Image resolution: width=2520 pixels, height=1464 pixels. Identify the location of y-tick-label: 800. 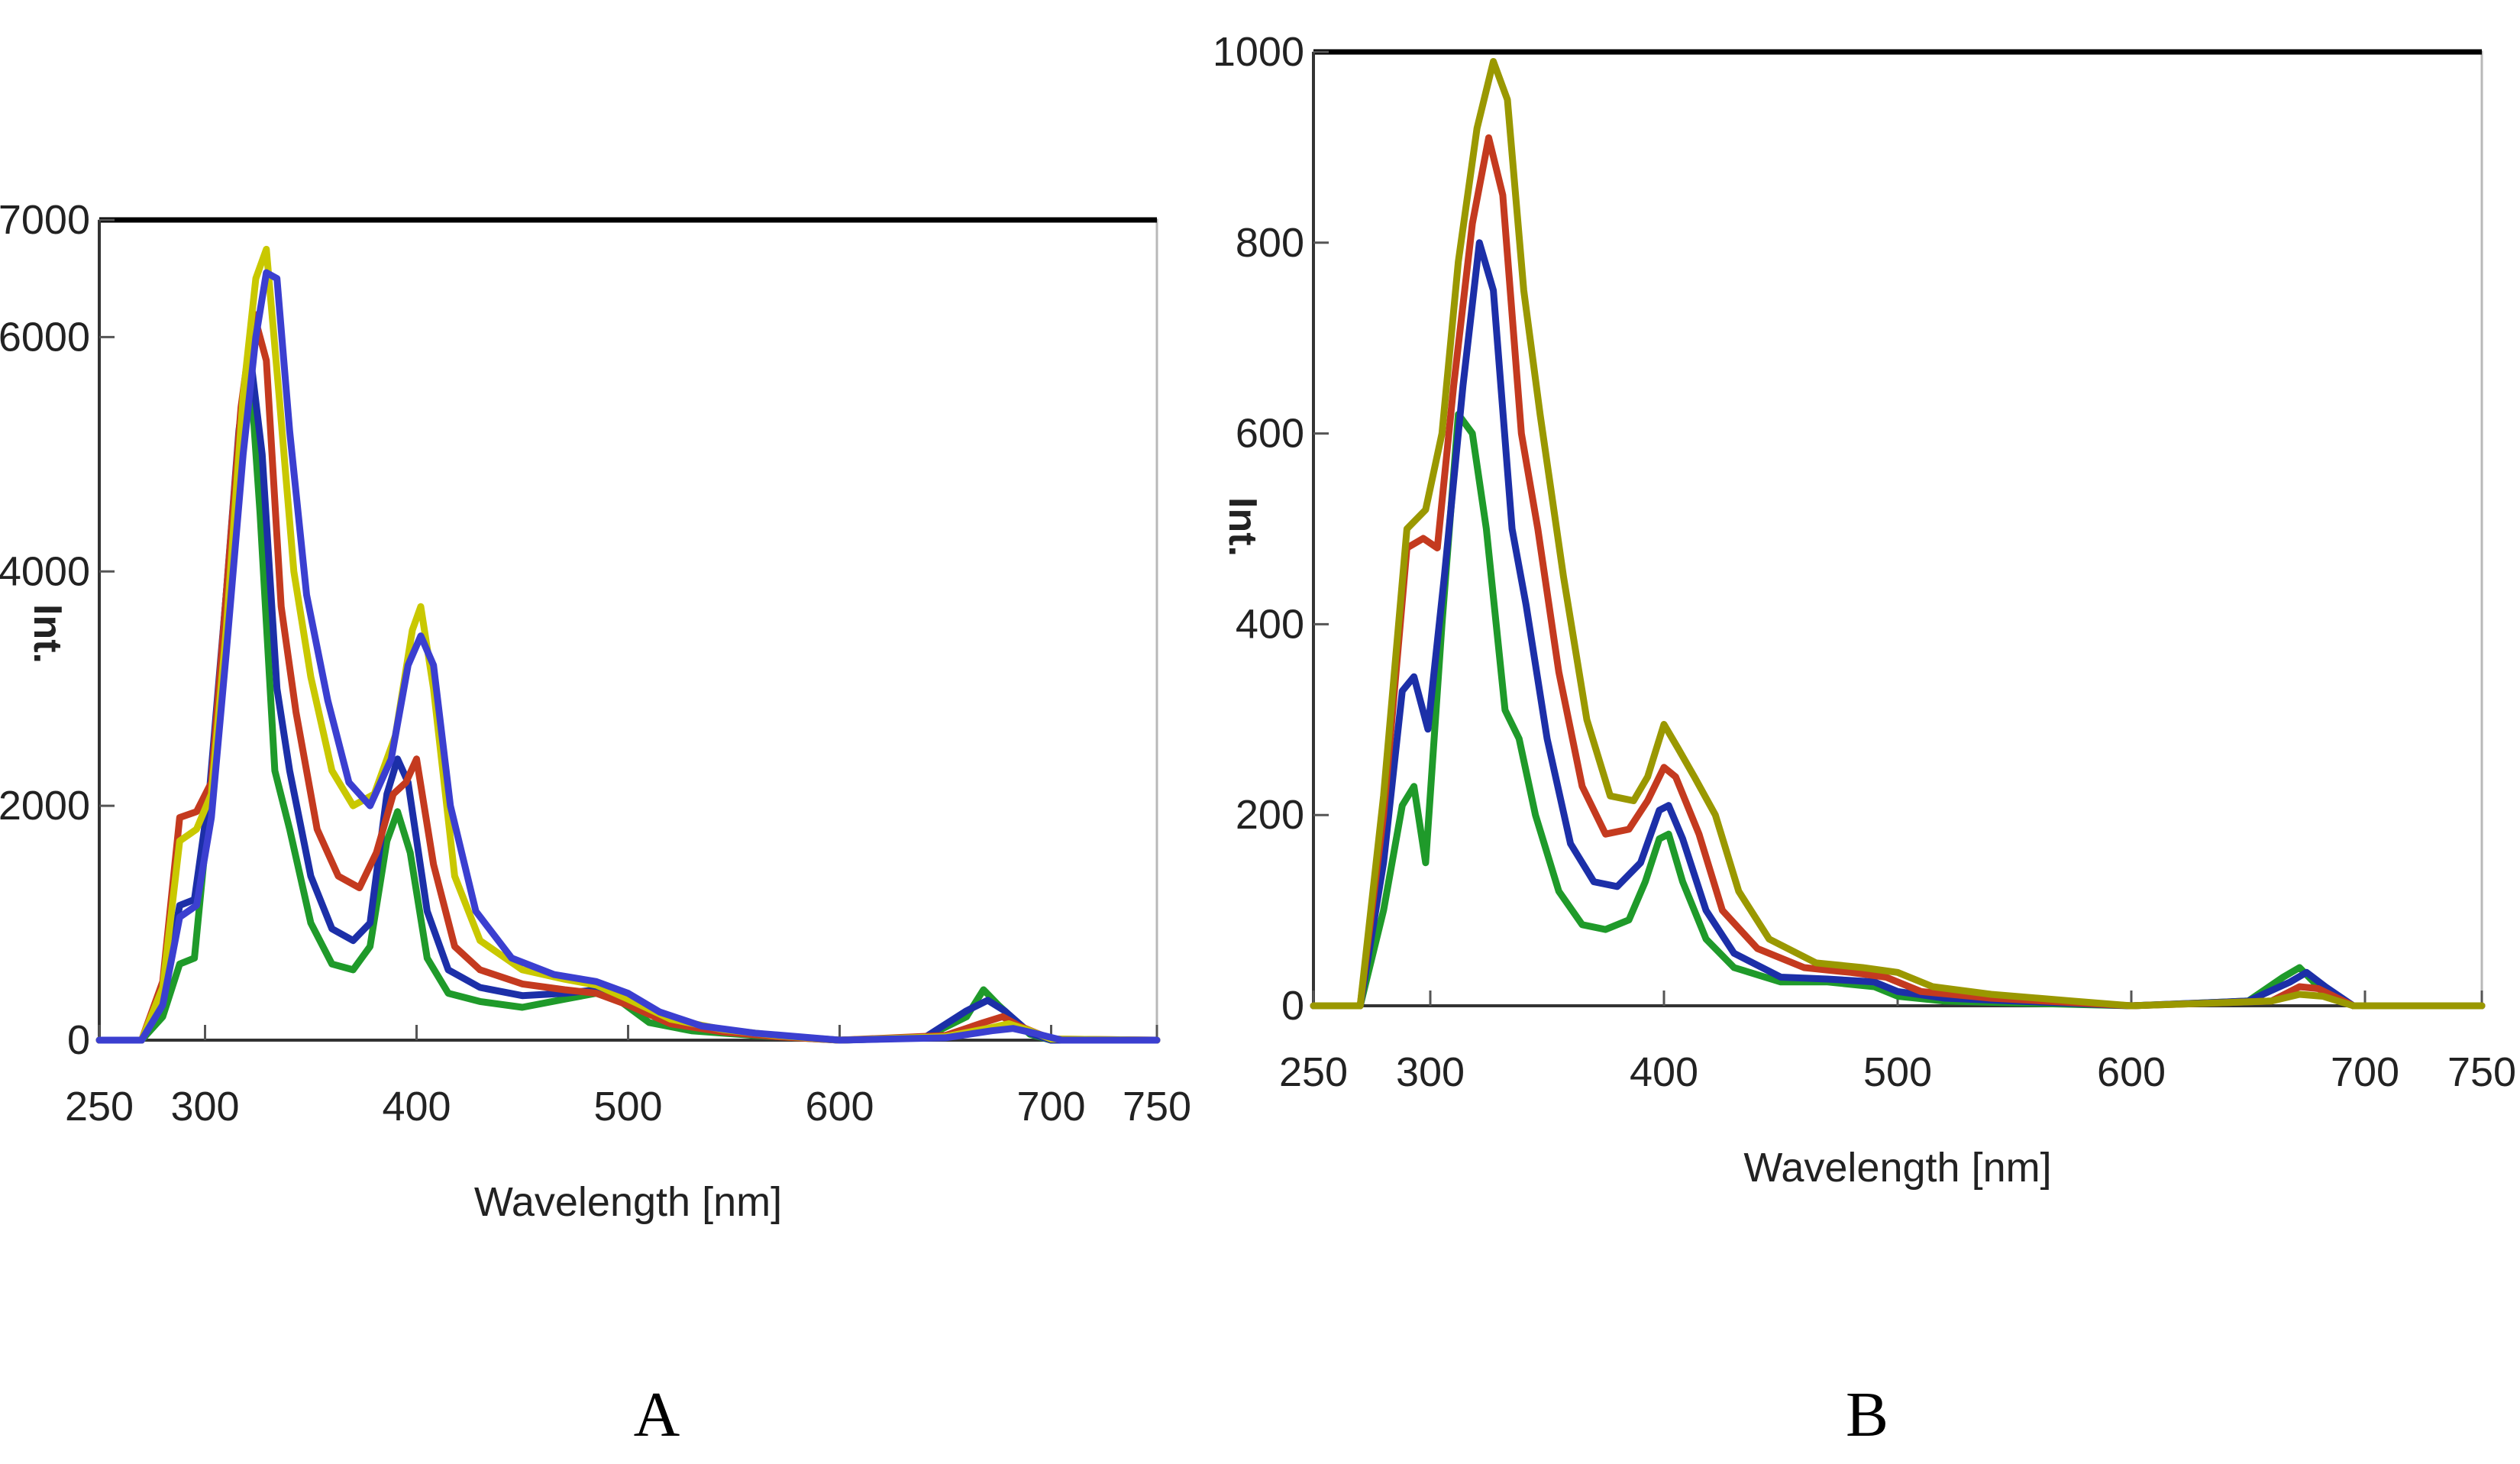
(1270, 243).